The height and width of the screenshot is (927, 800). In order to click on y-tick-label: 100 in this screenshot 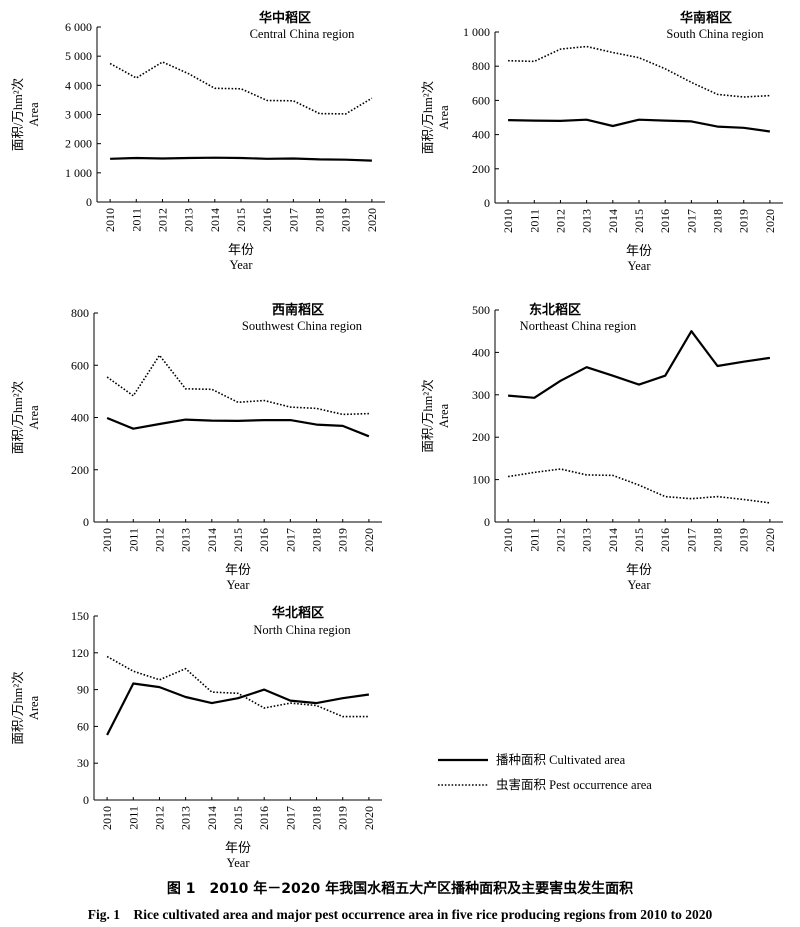, I will do `click(481, 480)`.